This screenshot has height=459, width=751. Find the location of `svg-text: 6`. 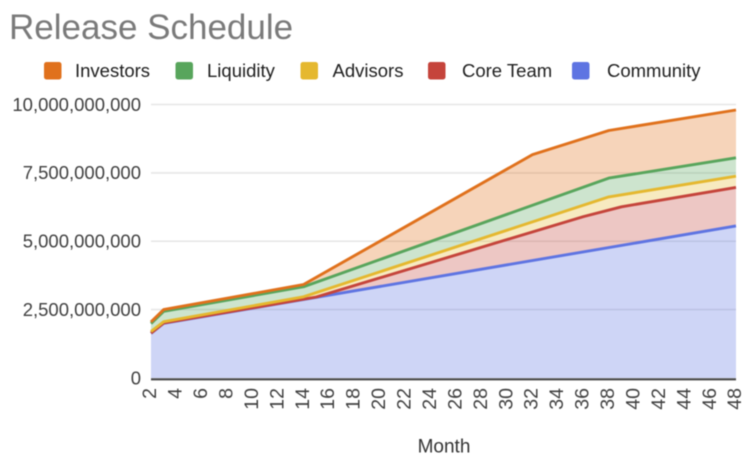

svg-text: 6 is located at coordinates (201, 393).